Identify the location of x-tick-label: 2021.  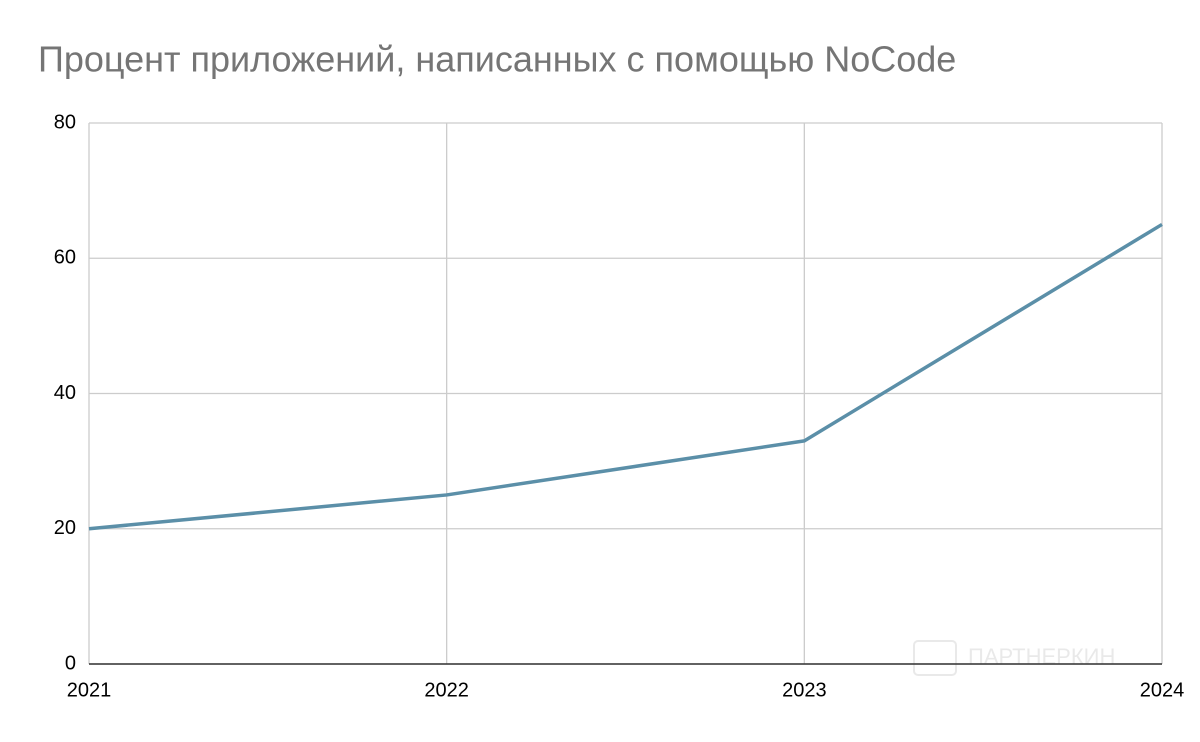
(89, 690).